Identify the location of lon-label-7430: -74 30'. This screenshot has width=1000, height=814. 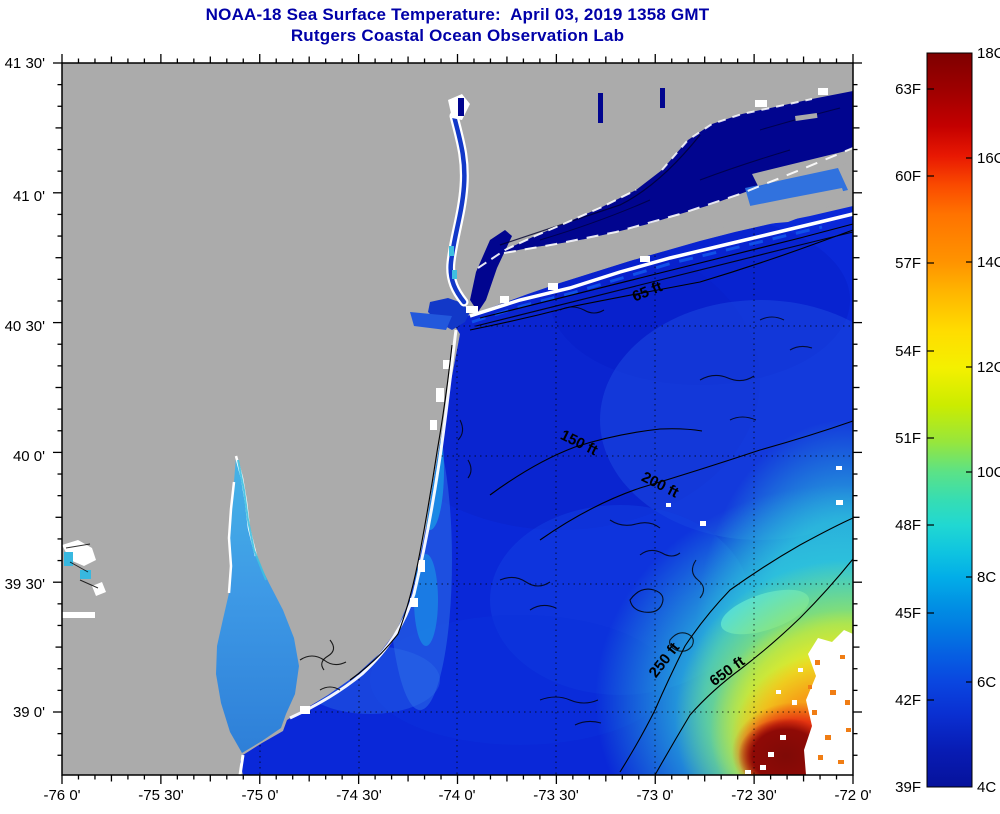
(359, 795).